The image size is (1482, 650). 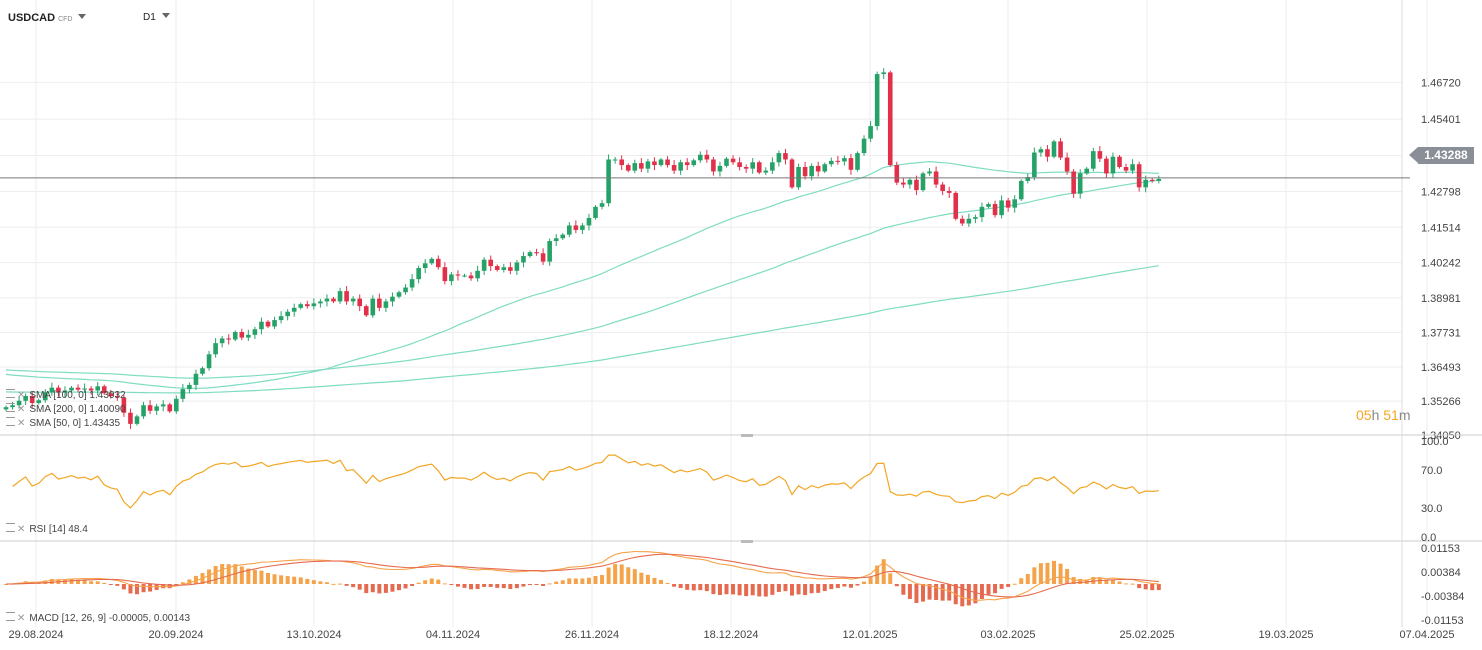 I want to click on legend-sma50: ✕ SMA [50, 0] 1.43435, so click(x=63, y=423).